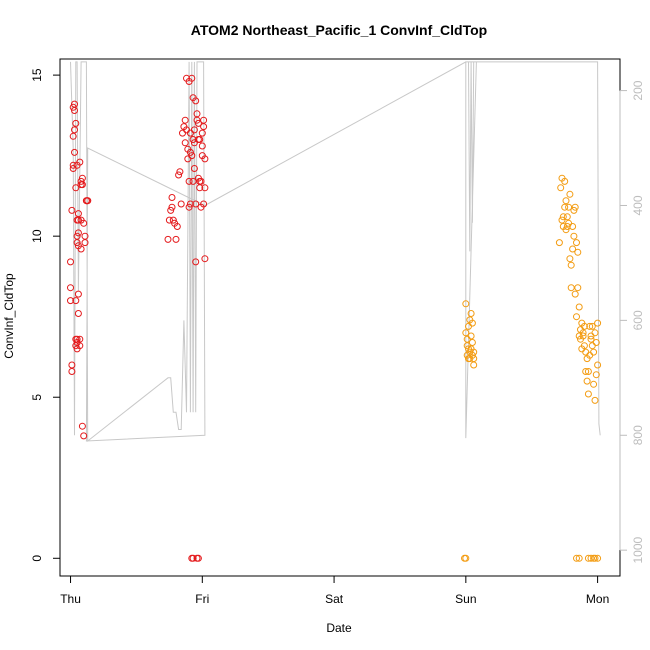 The width and height of the screenshot is (650, 650). I want to click on y2-tick-label: 800, so click(638, 435).